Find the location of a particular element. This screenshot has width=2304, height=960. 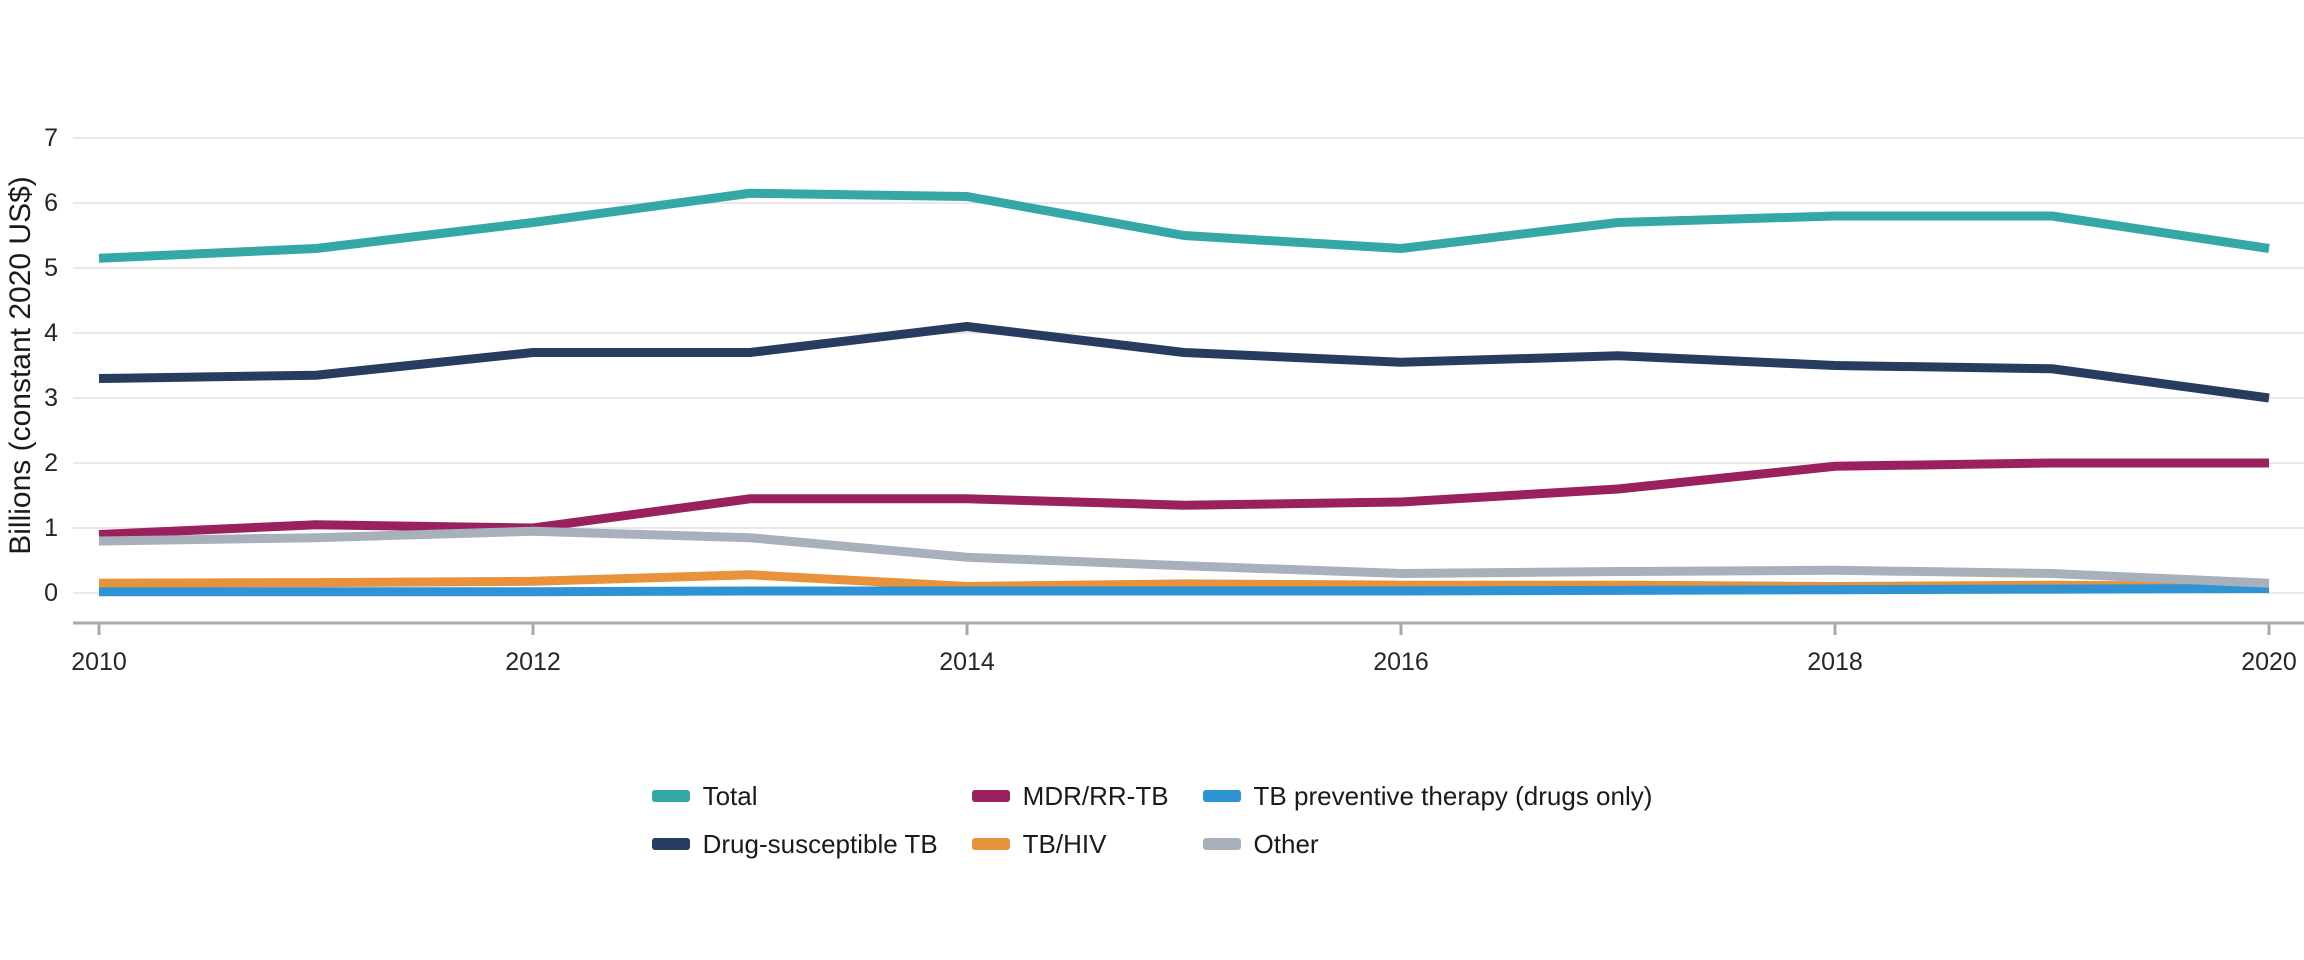

x-tick-label: 2020 is located at coordinates (2269, 662).